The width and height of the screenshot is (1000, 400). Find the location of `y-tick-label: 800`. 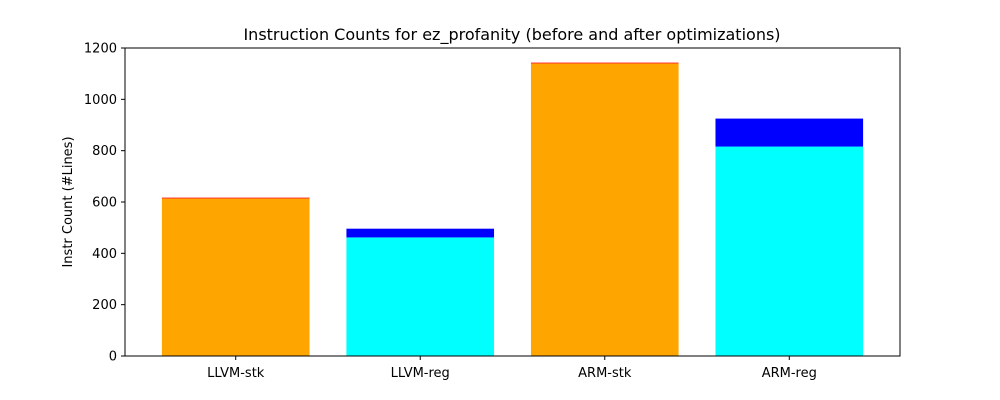

y-tick-label: 800 is located at coordinates (104, 151).